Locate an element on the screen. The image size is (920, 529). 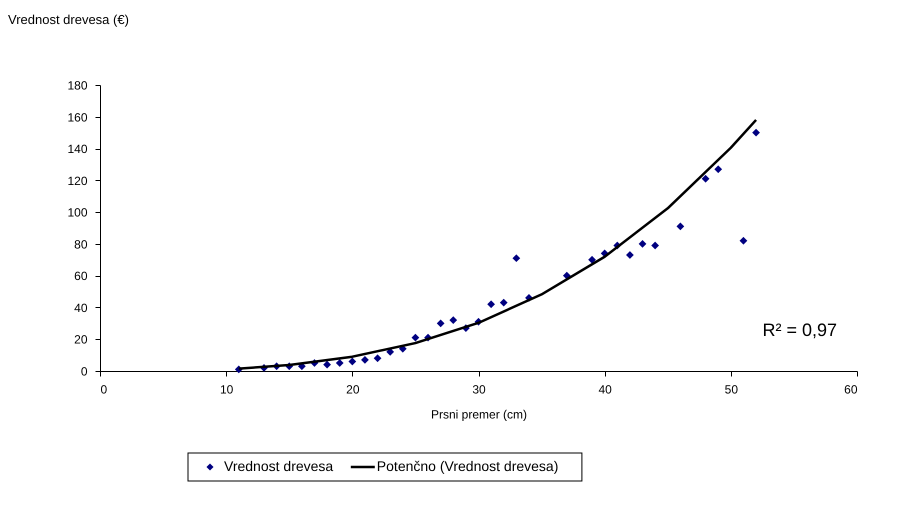
x-tick-label: 30 is located at coordinates (479, 389).